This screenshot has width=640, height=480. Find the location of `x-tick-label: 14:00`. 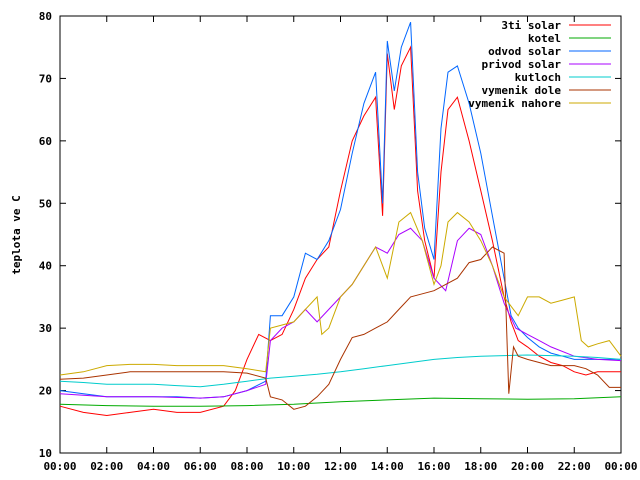

x-tick-label: 14:00 is located at coordinates (387, 466).